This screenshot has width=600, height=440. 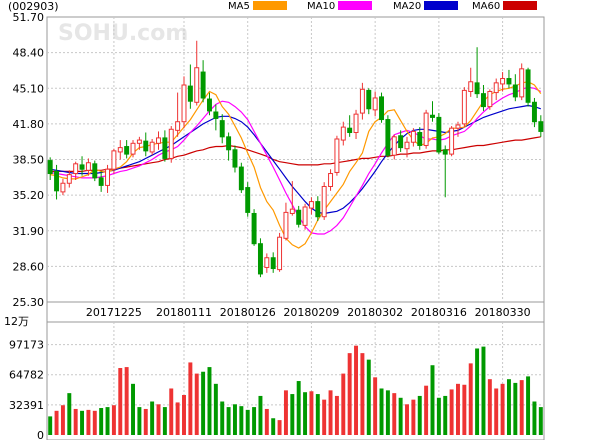 What do you see at coordinates (311, 312) in the screenshot?
I see `date-tick-label: 20180209` at bounding box center [311, 312].